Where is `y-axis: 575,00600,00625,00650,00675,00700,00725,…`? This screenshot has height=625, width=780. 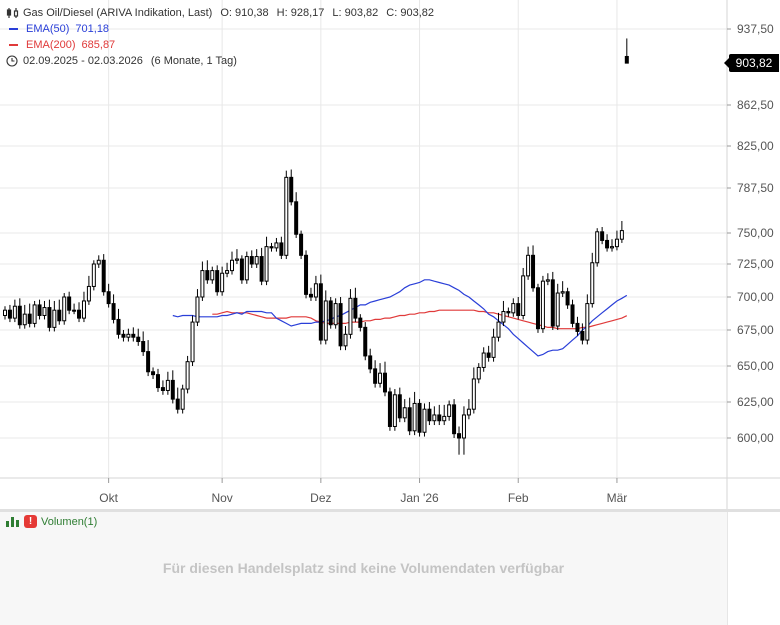
y-axis: 575,00600,00625,00650,00675,00700,00725,… is located at coordinates (750, 254).